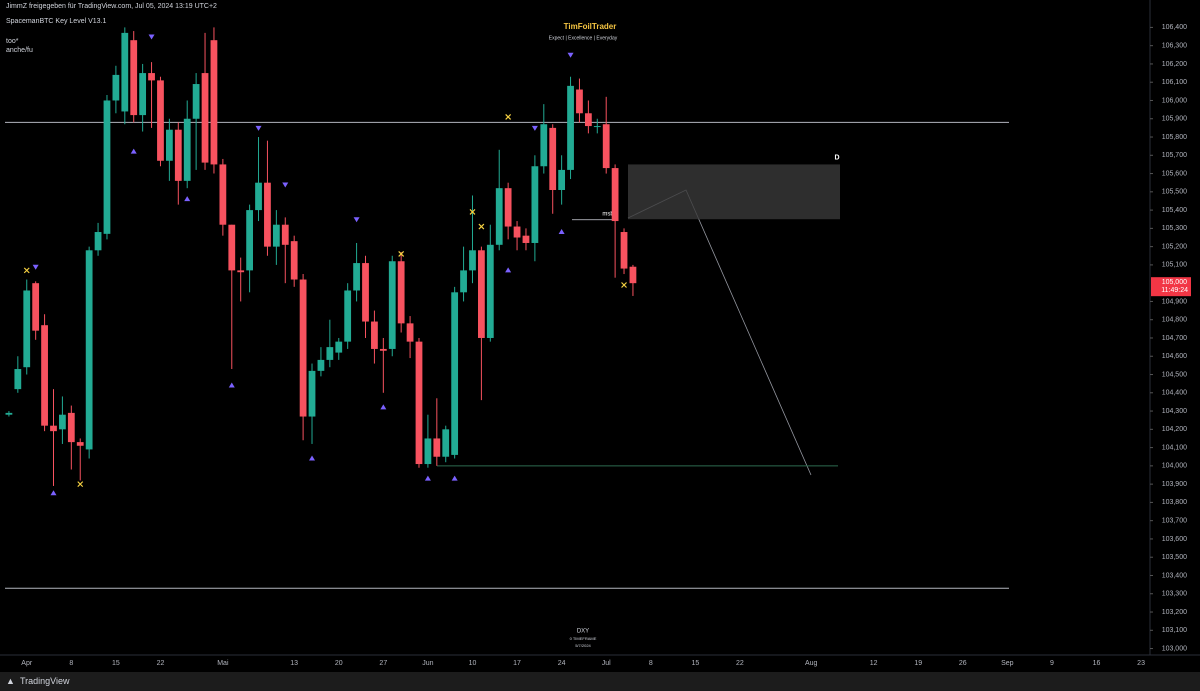 This screenshot has width=1200, height=691. What do you see at coordinates (1174, 447) in the screenshot?
I see `y-tick-label: 104,100` at bounding box center [1174, 447].